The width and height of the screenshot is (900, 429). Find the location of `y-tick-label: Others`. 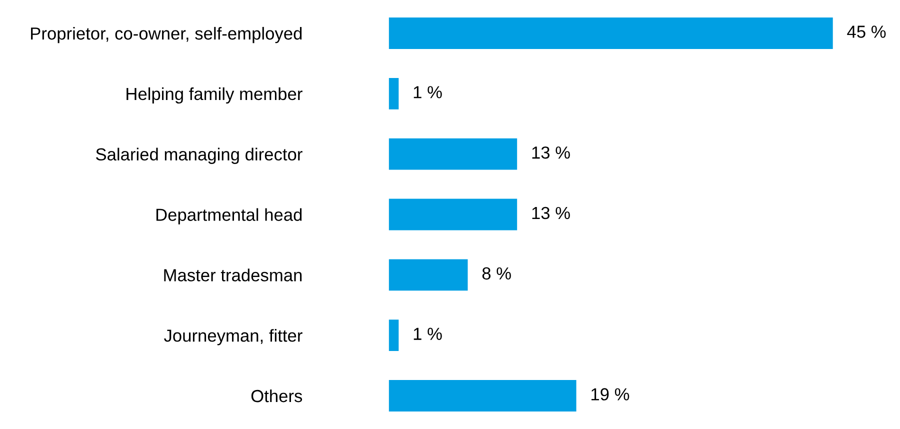

y-tick-label: Others is located at coordinates (276, 395).